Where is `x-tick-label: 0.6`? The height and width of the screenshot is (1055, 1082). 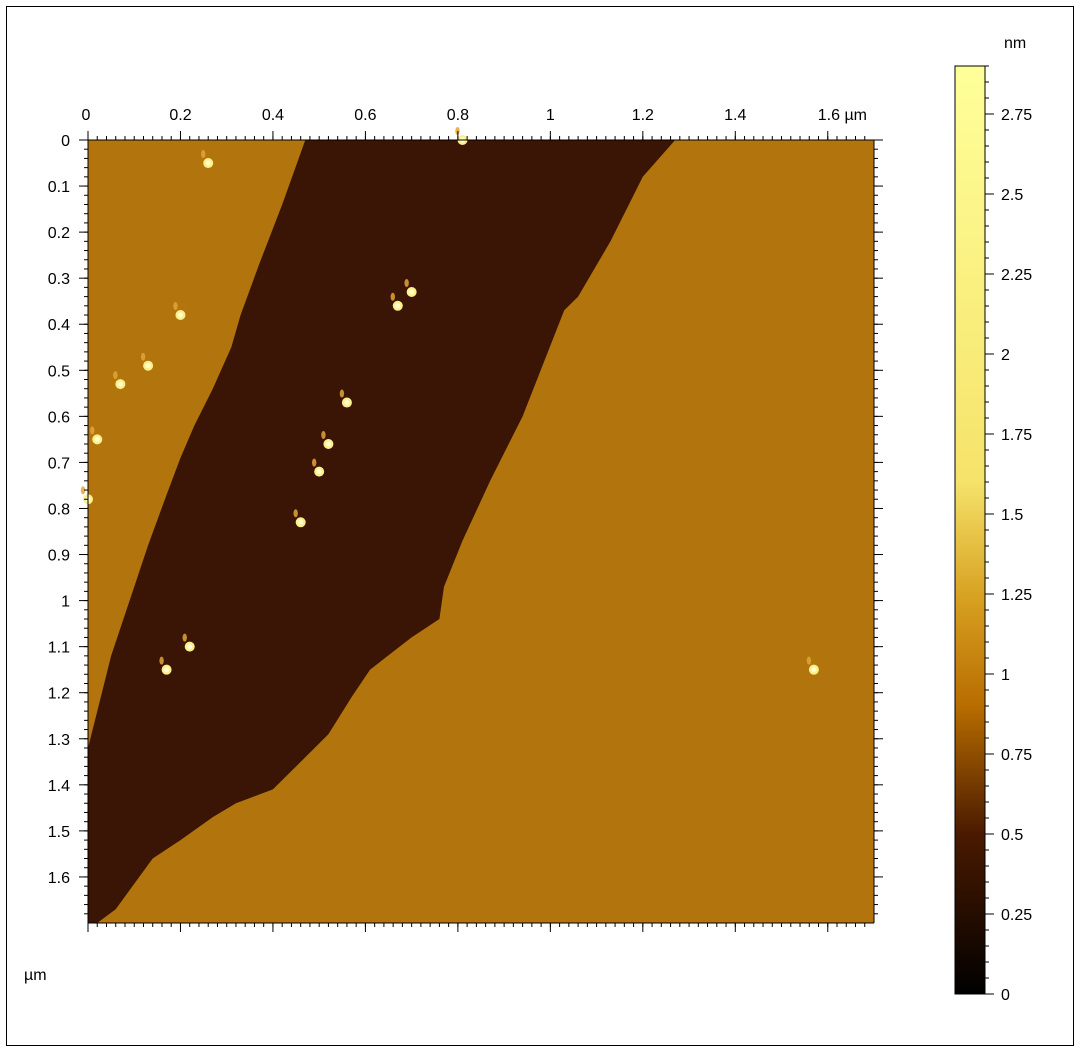
x-tick-label: 0.6 is located at coordinates (365, 115).